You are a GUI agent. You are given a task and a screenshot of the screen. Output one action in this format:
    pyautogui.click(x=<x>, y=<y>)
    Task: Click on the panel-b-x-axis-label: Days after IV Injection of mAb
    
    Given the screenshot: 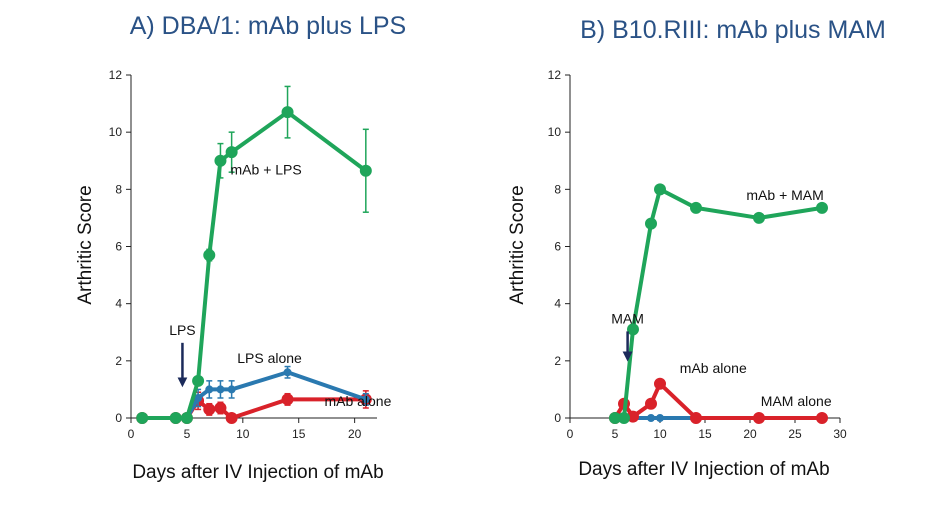 What is the action you would take?
    pyautogui.click(x=703, y=469)
    